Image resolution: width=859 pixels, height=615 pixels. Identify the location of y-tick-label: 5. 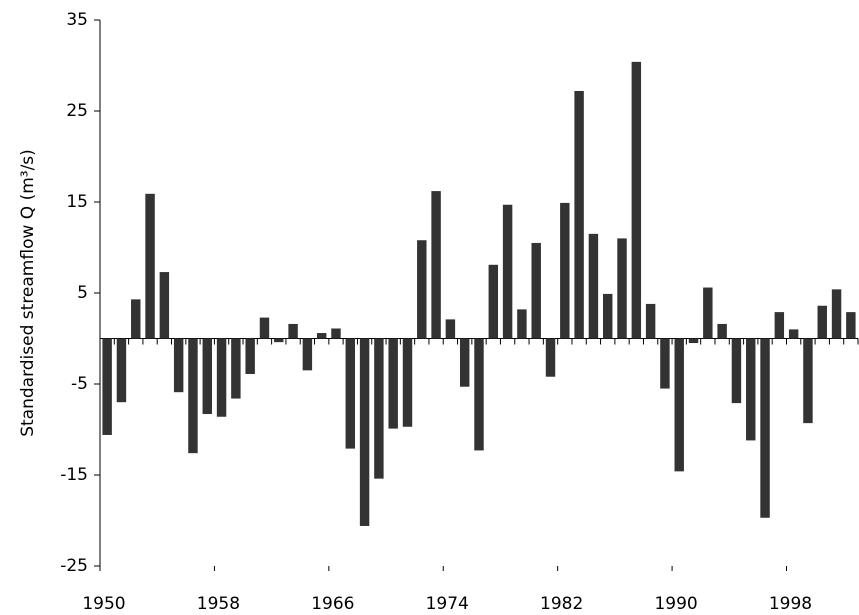
(82, 293).